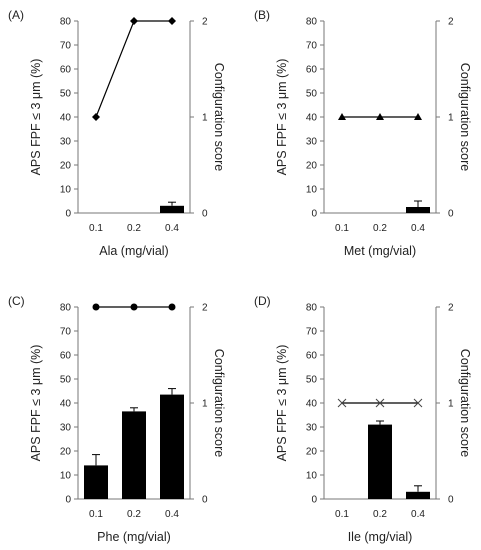  Describe the element at coordinates (380, 537) in the screenshot. I see `x-axis-label: Ile (mg/vial)` at that location.